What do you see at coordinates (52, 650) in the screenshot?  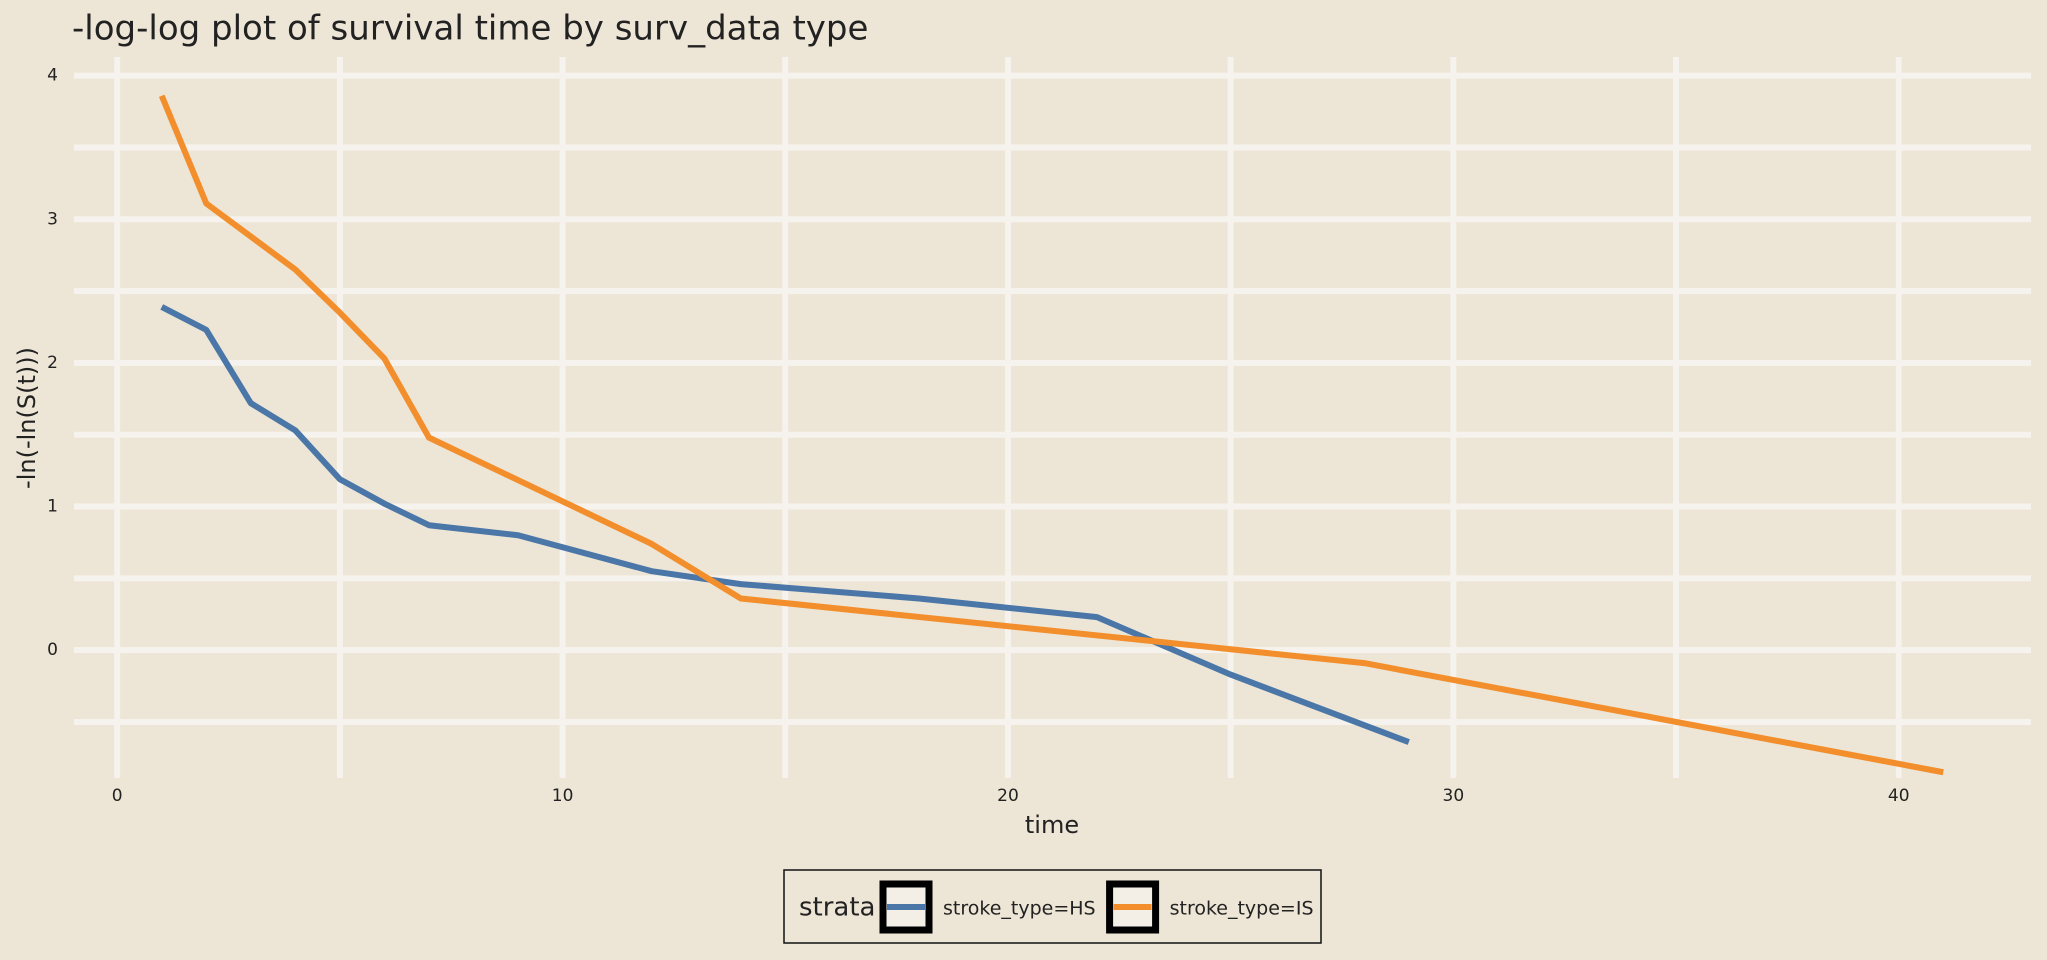 I see `y-tick-label: 0` at bounding box center [52, 650].